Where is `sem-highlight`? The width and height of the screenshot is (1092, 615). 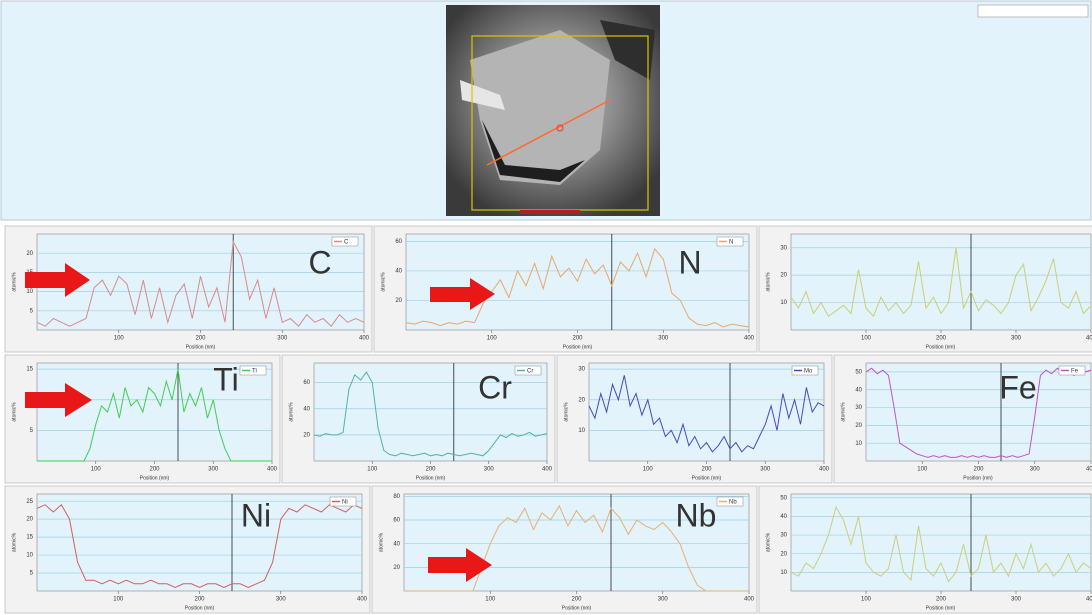 sem-highlight is located at coordinates (482, 95).